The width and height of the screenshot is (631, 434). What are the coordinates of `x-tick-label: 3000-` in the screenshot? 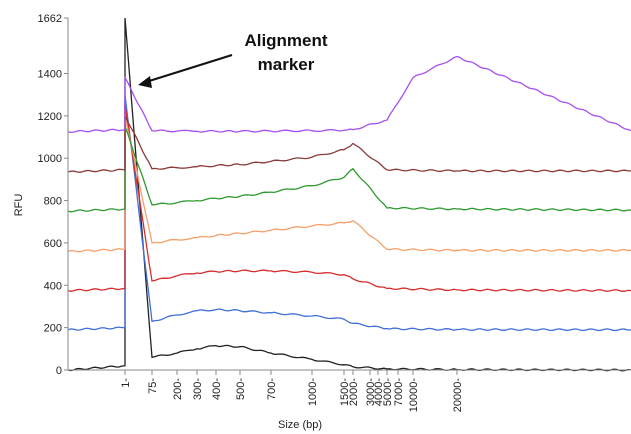 It's located at (371, 392).